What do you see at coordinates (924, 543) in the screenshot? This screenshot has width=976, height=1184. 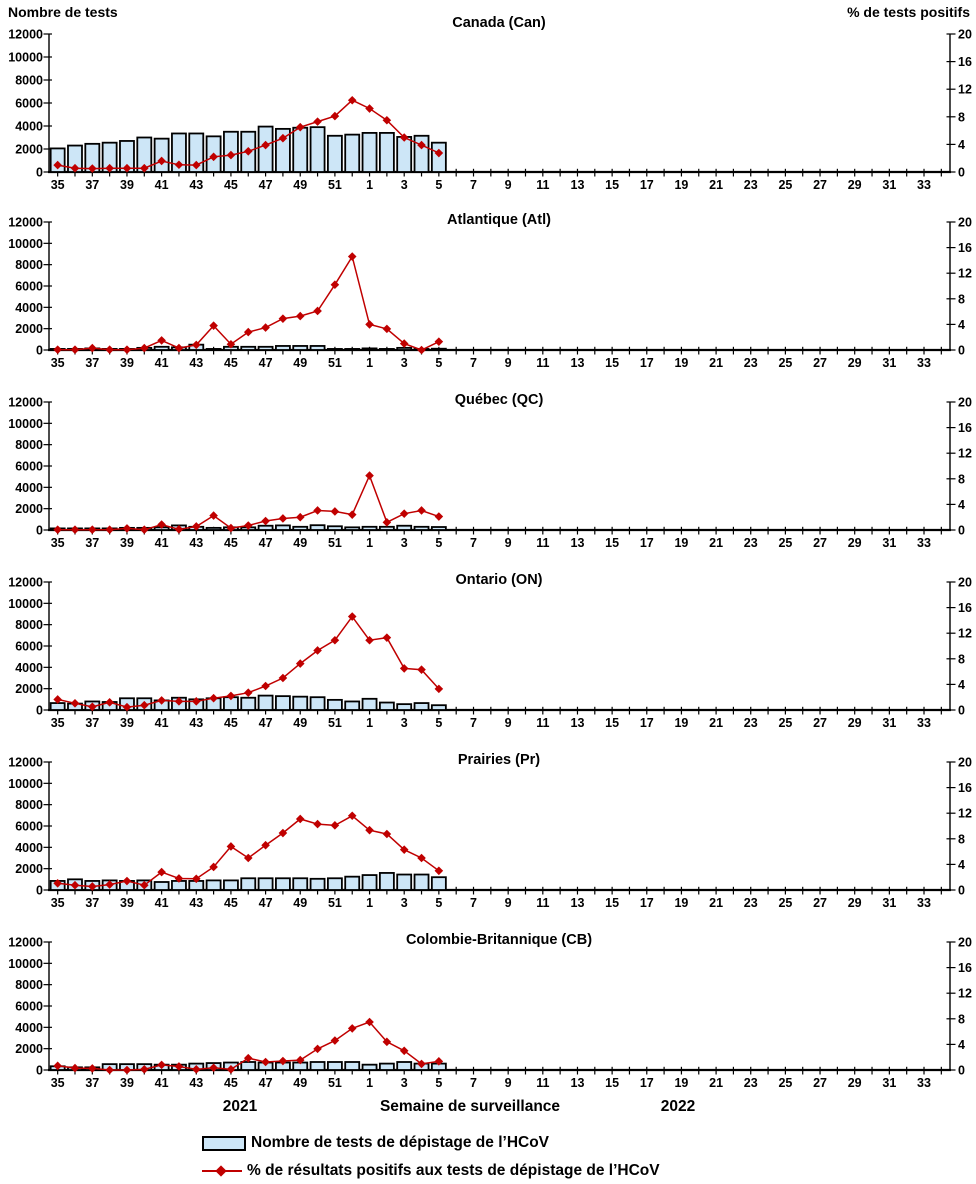 I see `x-axis-tick-label: 33` at bounding box center [924, 543].